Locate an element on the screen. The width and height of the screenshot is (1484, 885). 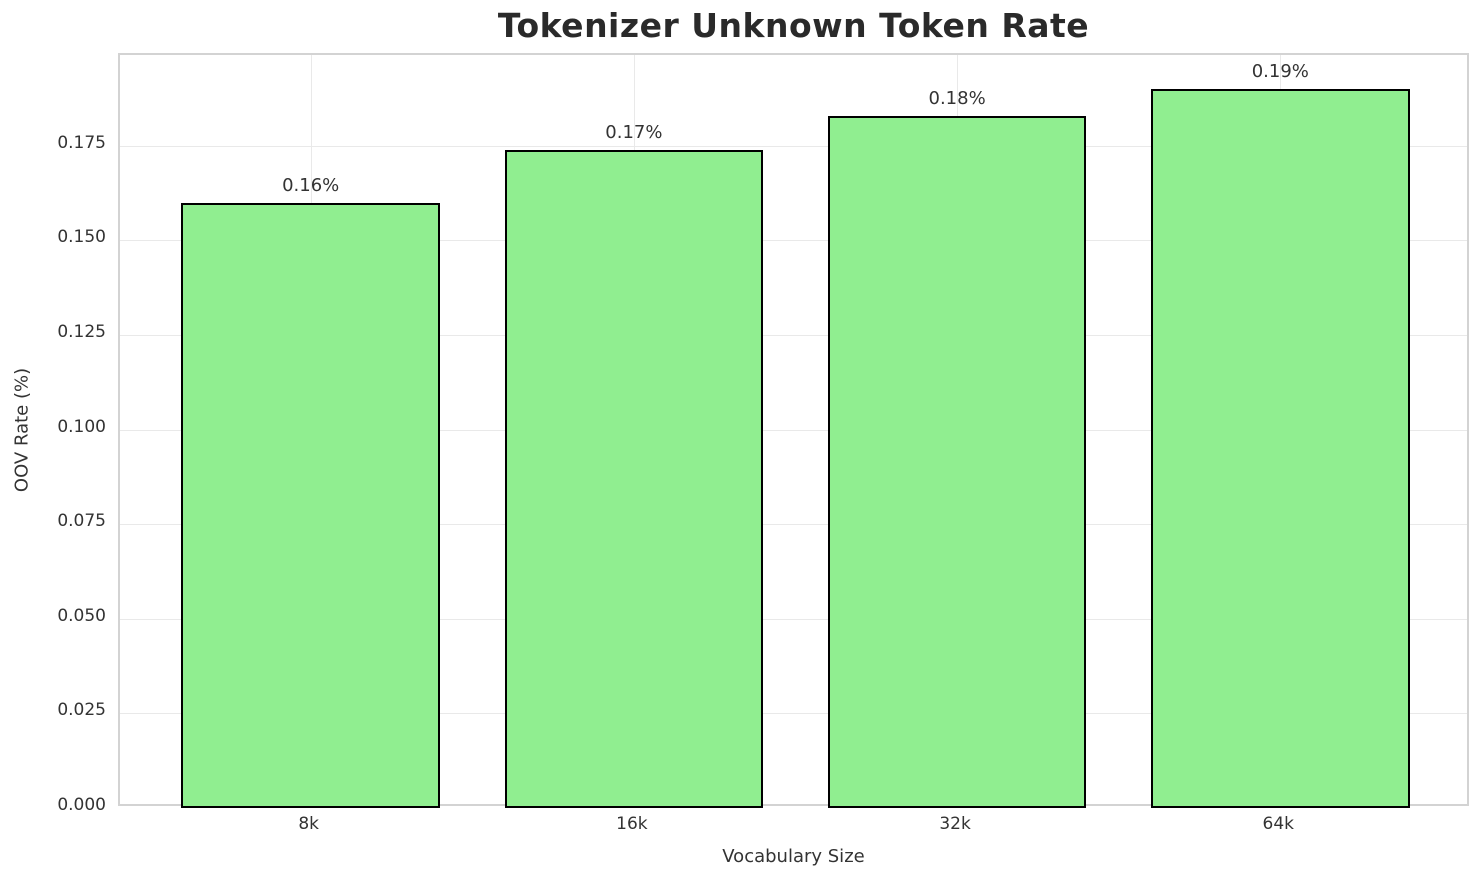
bar-value-label: 0.17% is located at coordinates (634, 132).